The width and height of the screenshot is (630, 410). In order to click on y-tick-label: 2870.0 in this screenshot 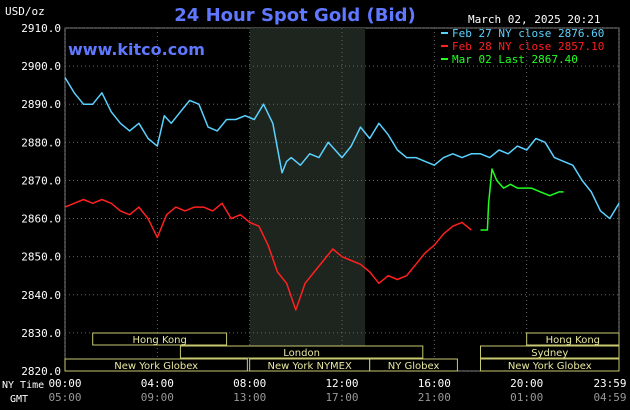, I will do `click(41, 180)`.